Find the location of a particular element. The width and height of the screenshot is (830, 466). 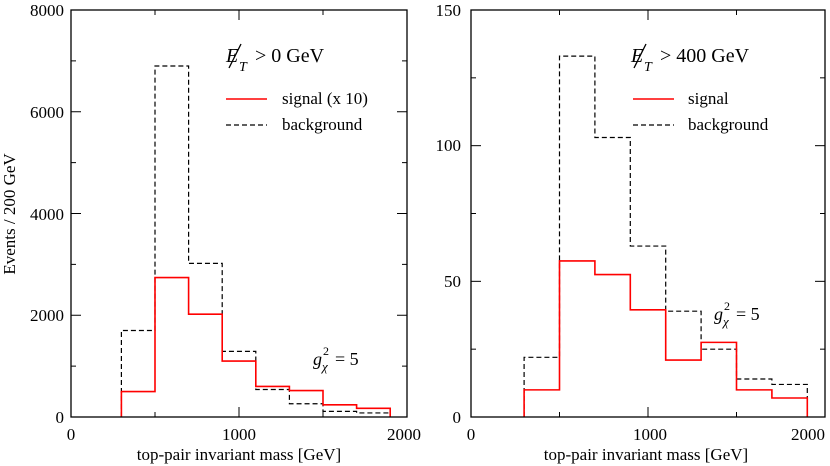

right-xtick-label-0: 0 is located at coordinates (471, 434).